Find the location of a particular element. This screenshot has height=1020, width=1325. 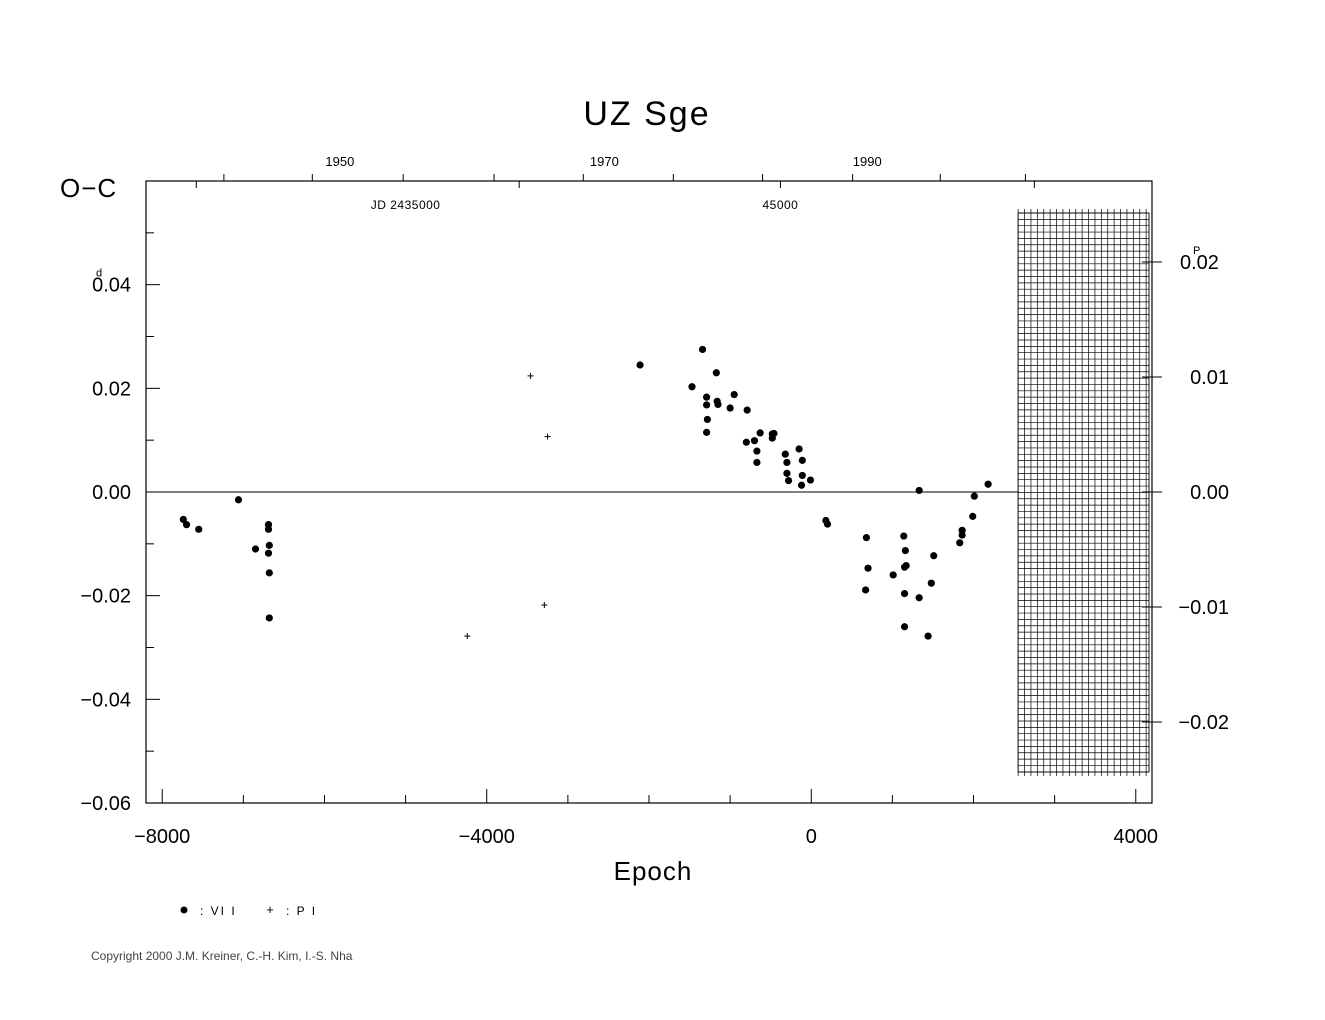

legend: : VI I + : P I is located at coordinates (248, 910).